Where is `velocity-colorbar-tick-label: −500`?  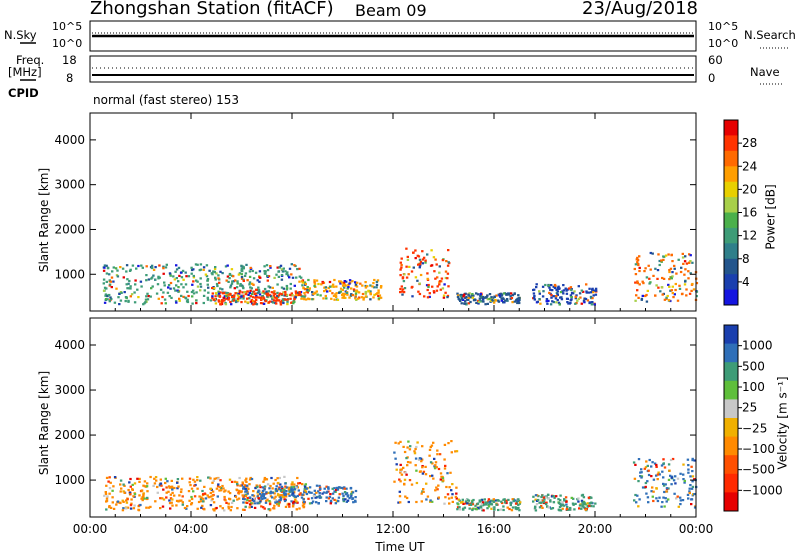
velocity-colorbar-tick-label: −500 is located at coordinates (758, 470).